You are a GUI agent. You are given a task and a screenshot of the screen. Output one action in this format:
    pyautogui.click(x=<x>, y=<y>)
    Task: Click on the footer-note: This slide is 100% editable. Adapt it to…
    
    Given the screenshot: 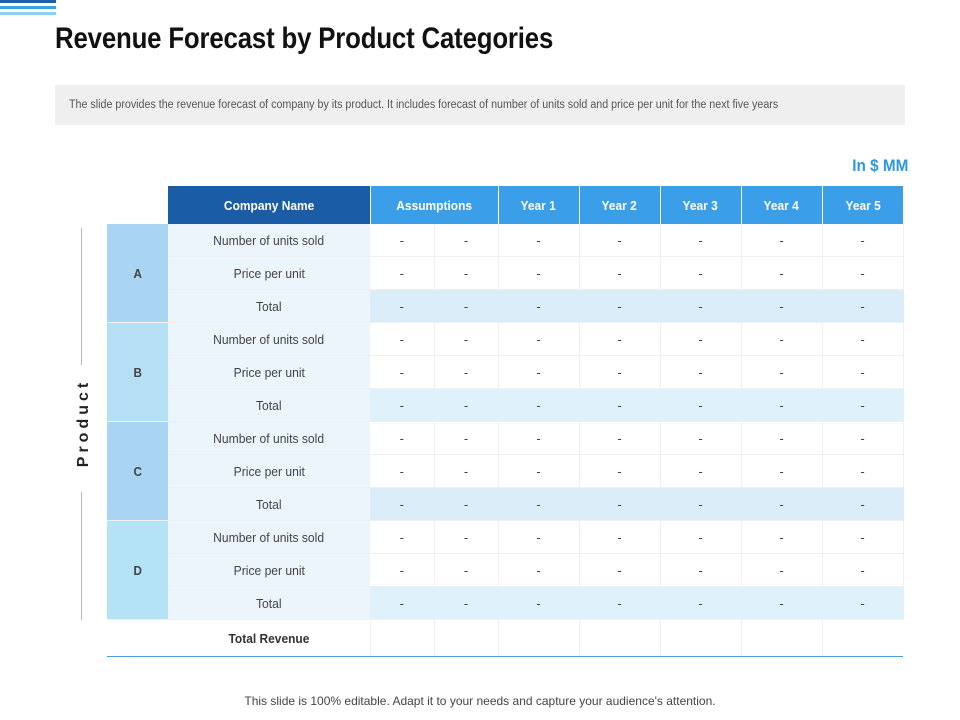 What is the action you would take?
    pyautogui.click(x=480, y=701)
    